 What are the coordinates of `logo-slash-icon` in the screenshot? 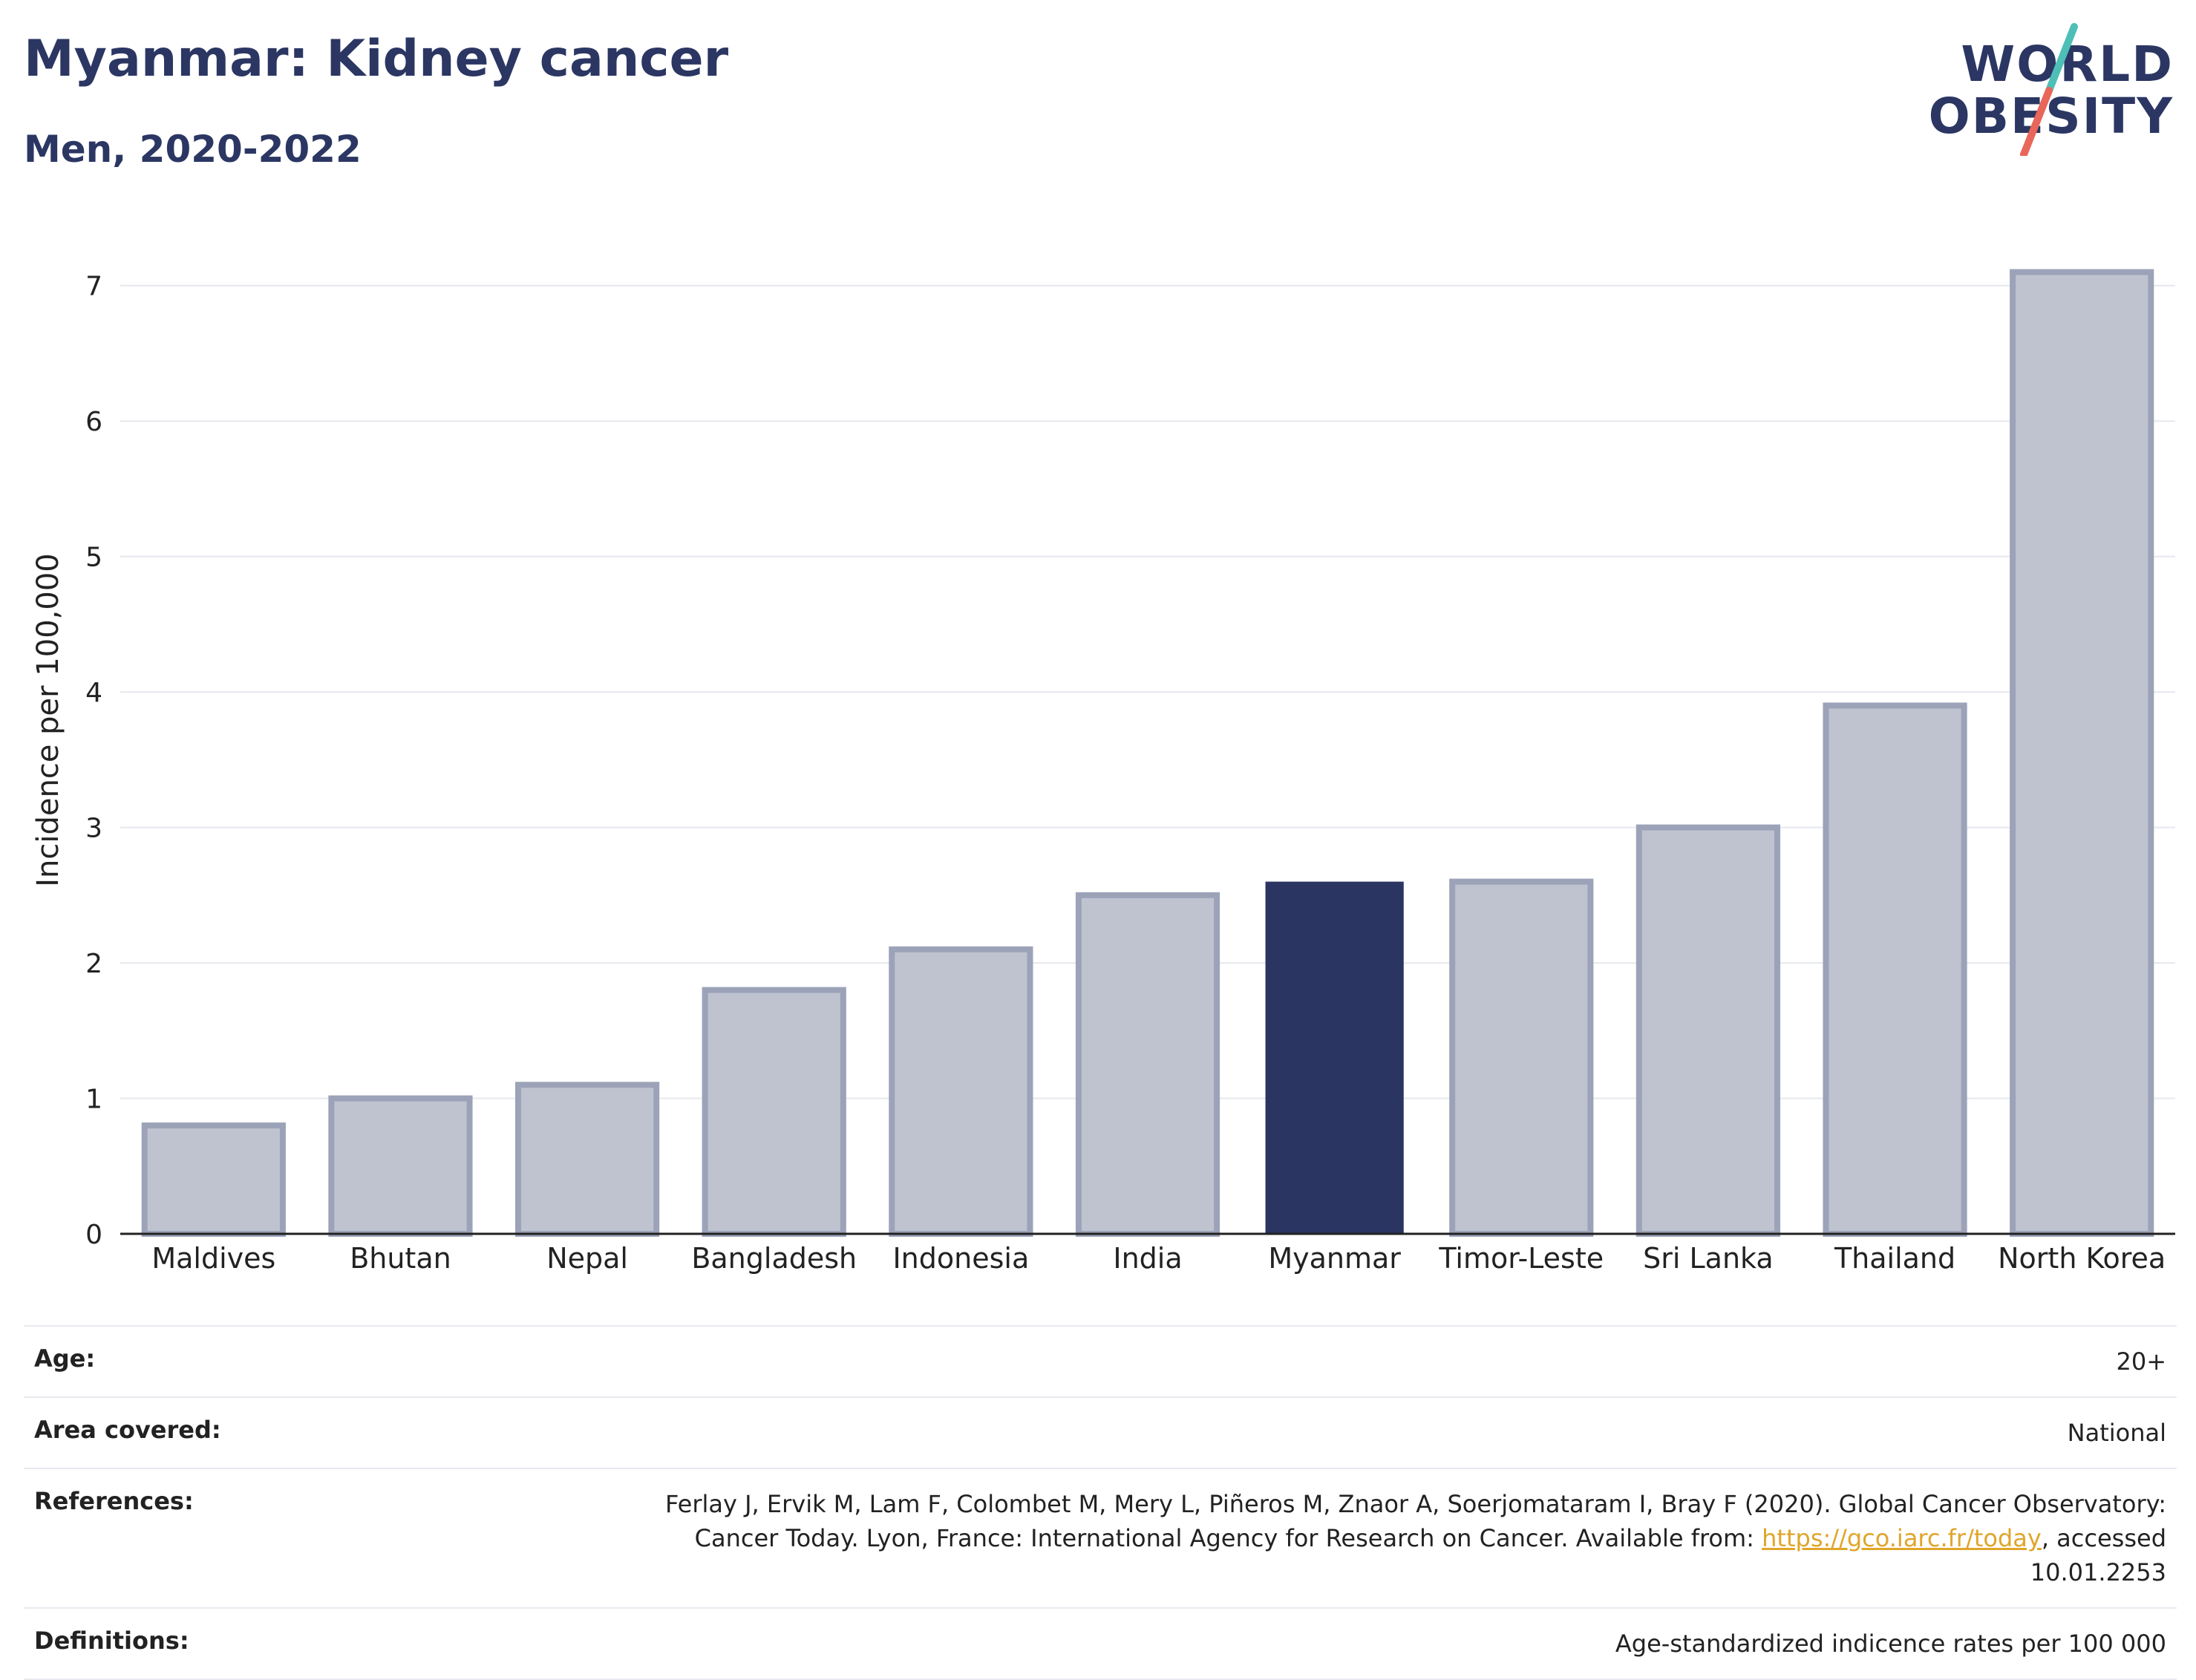 It's located at (2049, 90).